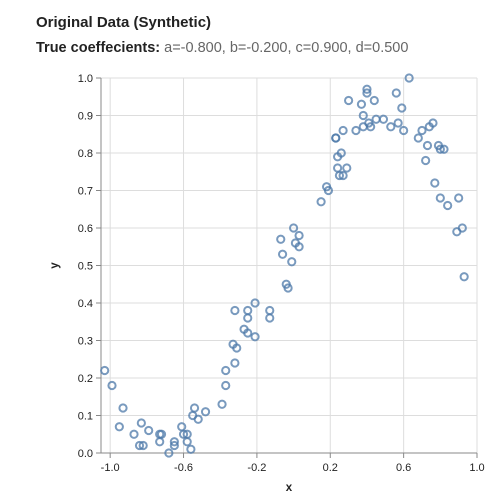  I want to click on y-tick-label: 0.2, so click(85, 379).